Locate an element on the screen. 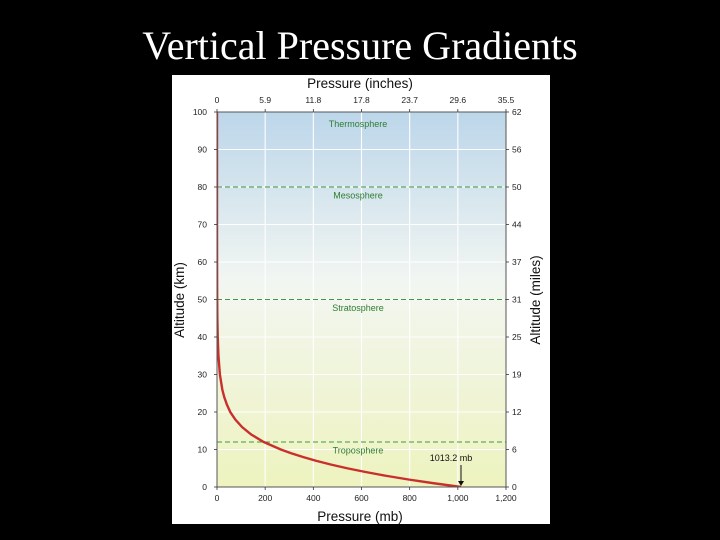 The width and height of the screenshot is (720, 540). x-top-tick-label: 17.8 is located at coordinates (361, 100).